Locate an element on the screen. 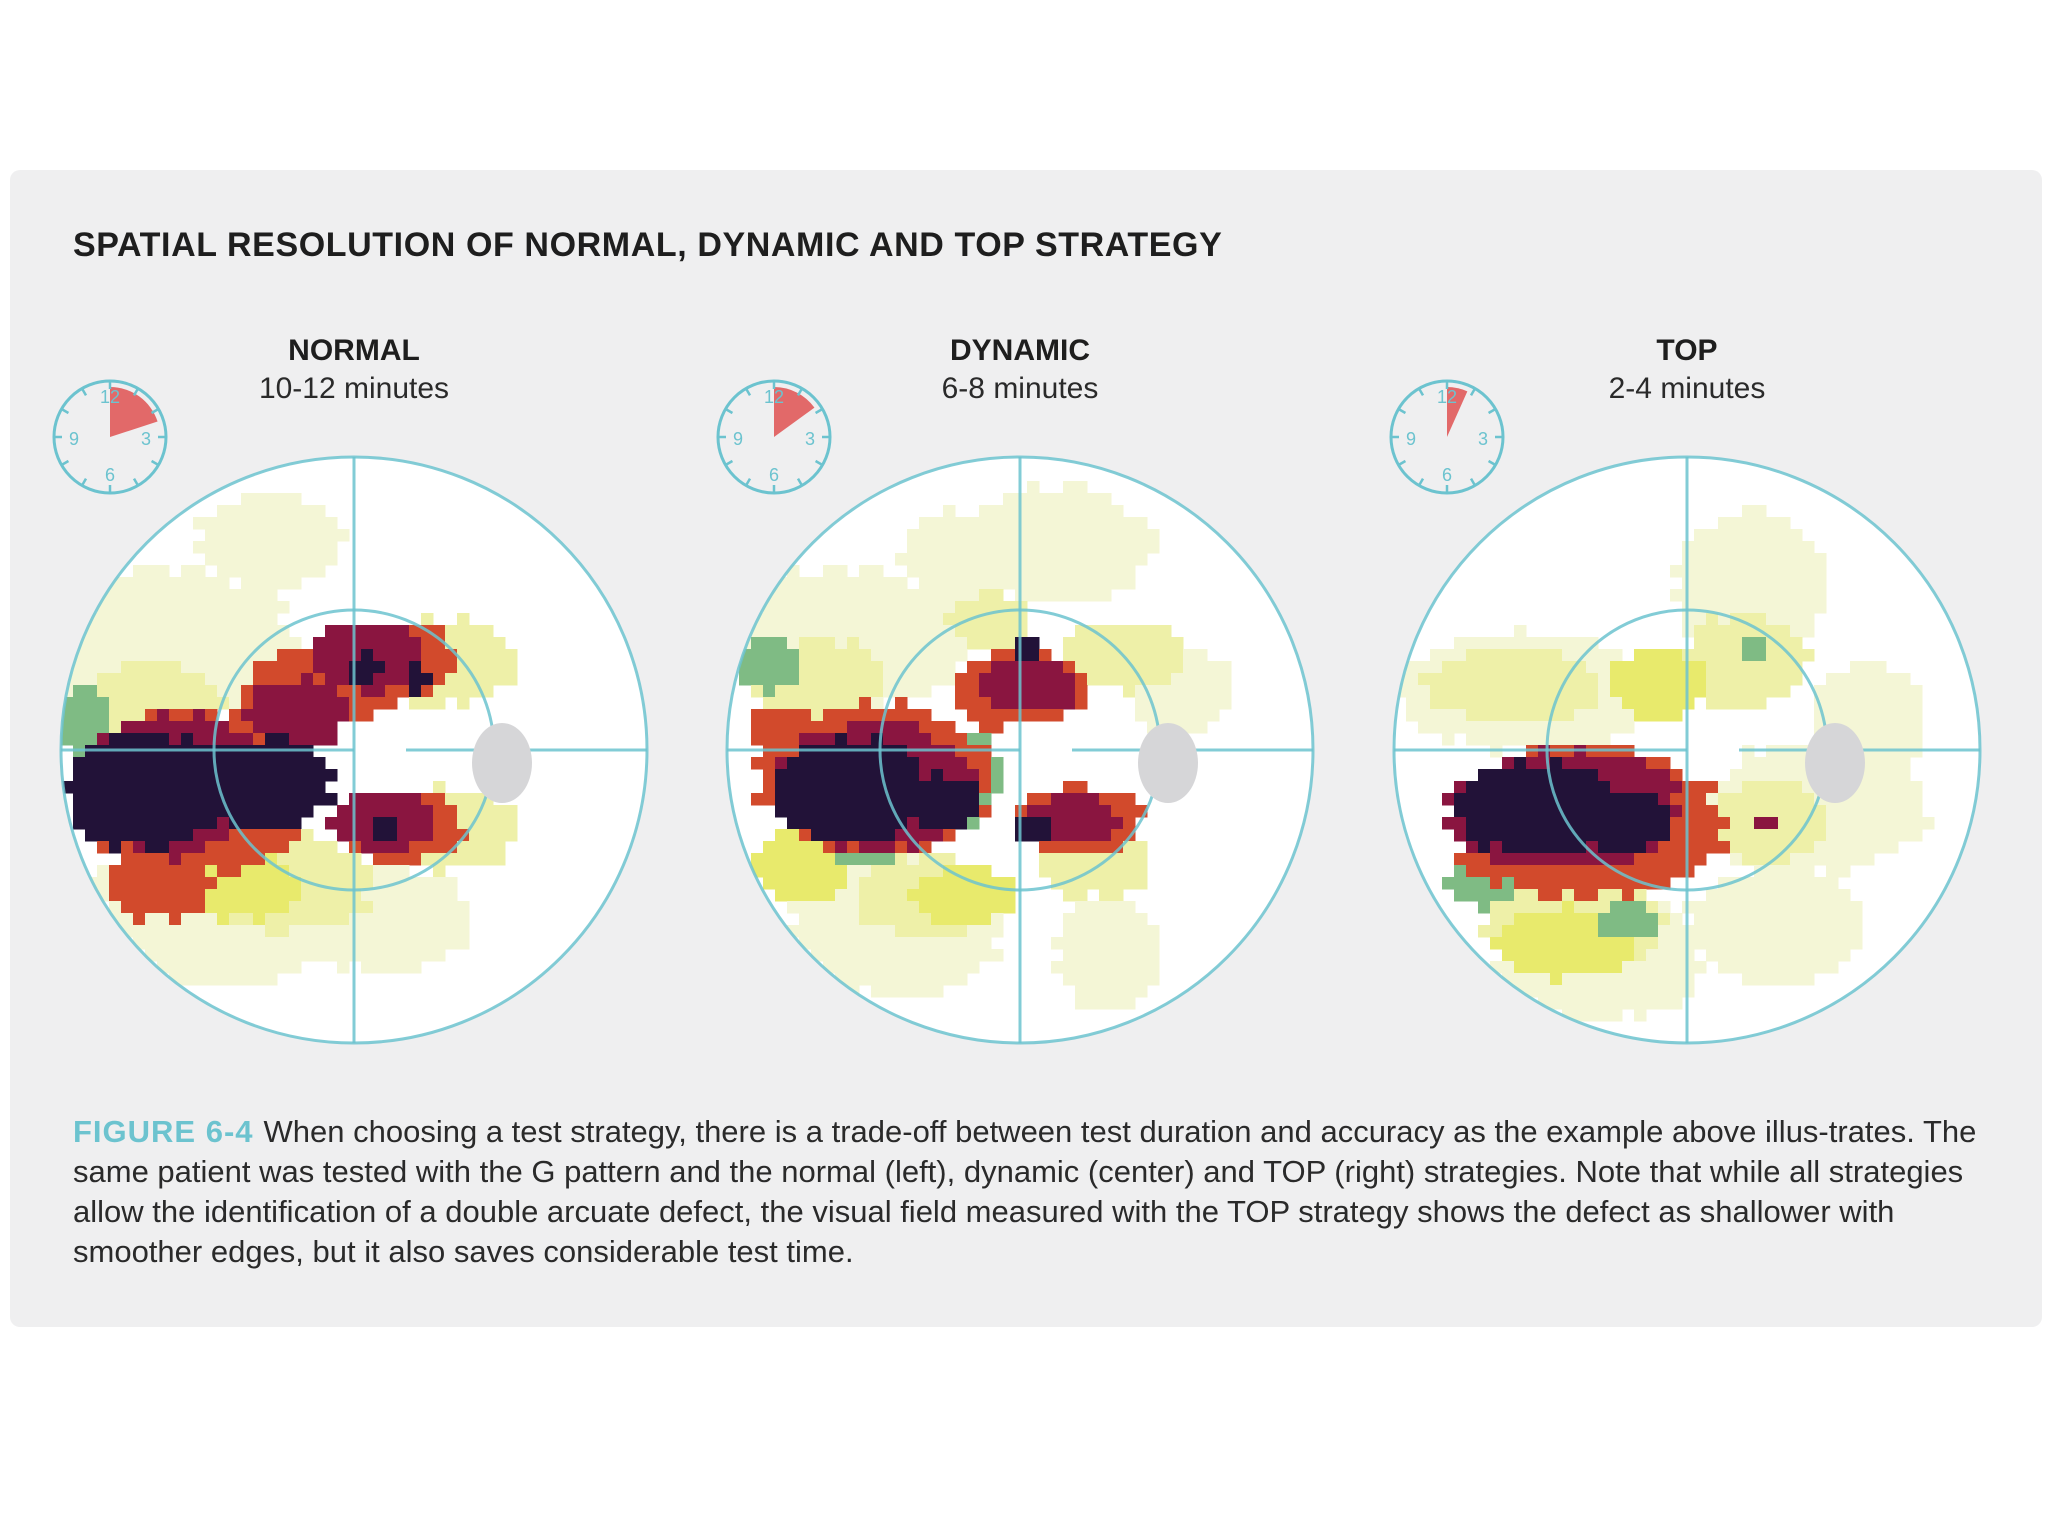  figure-label: FIGURE 6-4 is located at coordinates (163, 1131).